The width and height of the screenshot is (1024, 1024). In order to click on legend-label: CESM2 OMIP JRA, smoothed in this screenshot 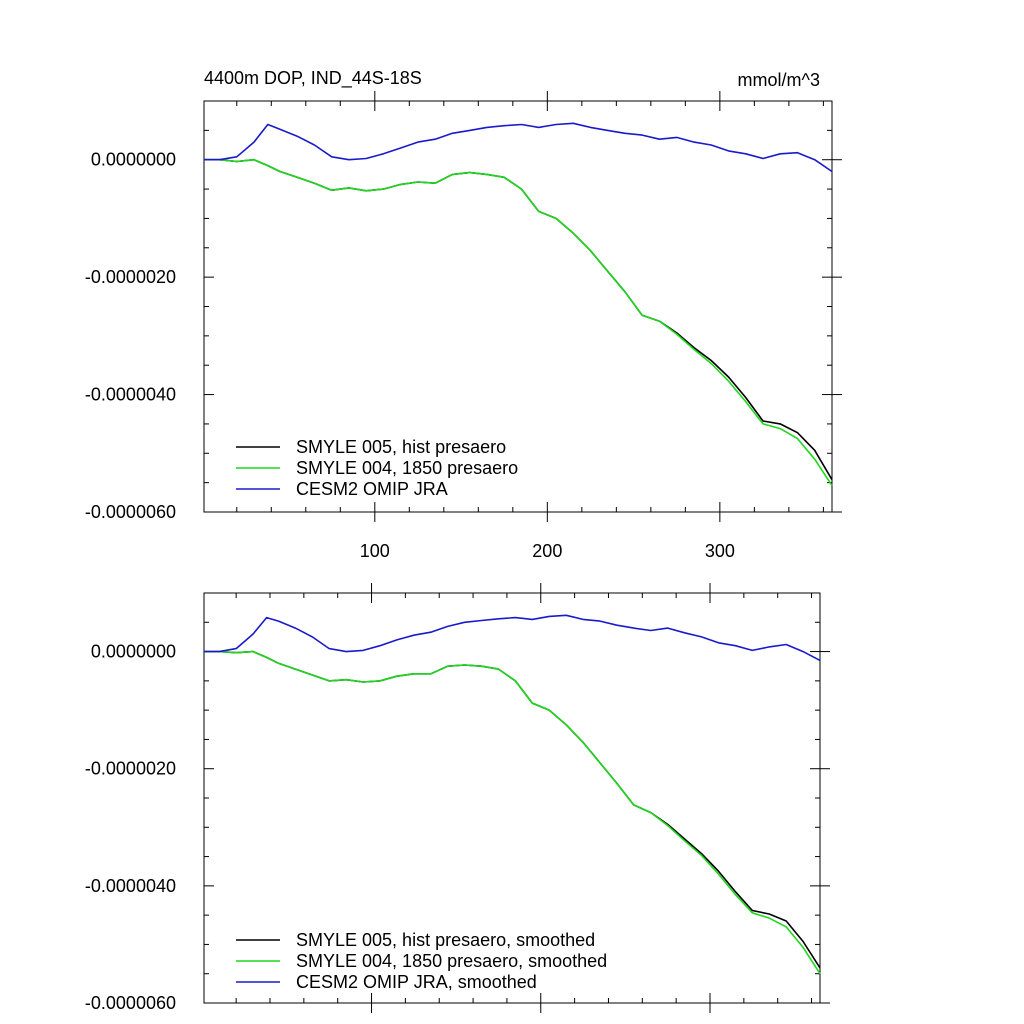, I will do `click(416, 982)`.